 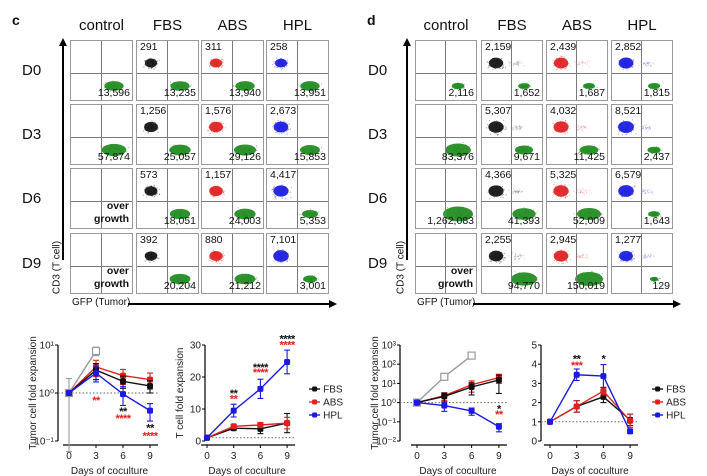 What do you see at coordinates (446, 198) in the screenshot?
I see `flow-plot-d6-control: 1,262,083` at bounding box center [446, 198].